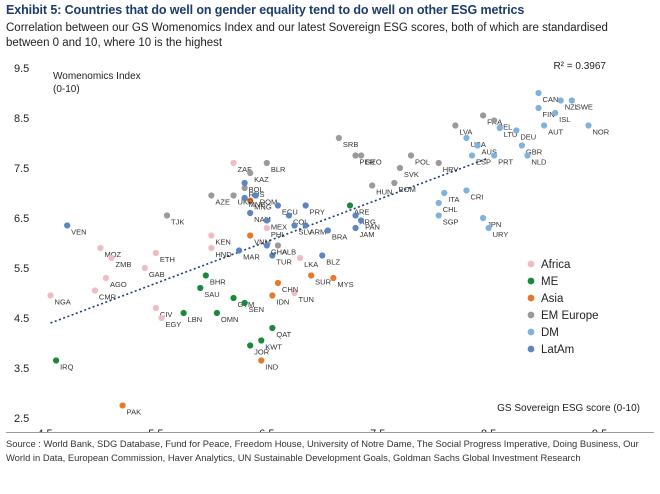 The width and height of the screenshot is (660, 494). Describe the element at coordinates (230, 319) in the screenshot. I see `point-label: OMN` at that location.